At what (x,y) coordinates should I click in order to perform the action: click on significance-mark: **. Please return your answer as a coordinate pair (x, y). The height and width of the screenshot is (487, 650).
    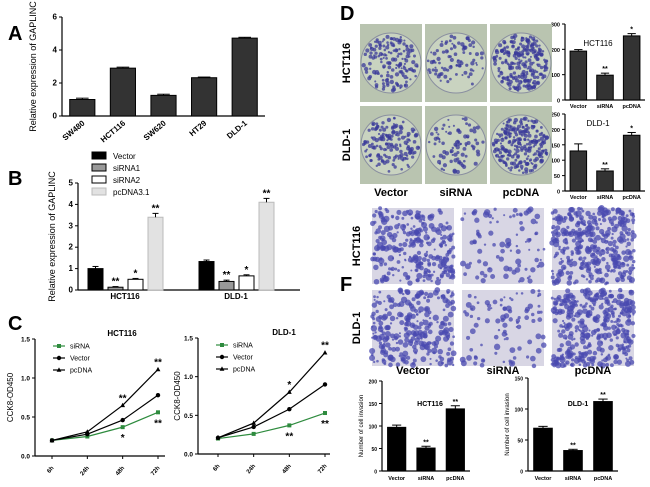
    Looking at the image, I should click on (289, 436).